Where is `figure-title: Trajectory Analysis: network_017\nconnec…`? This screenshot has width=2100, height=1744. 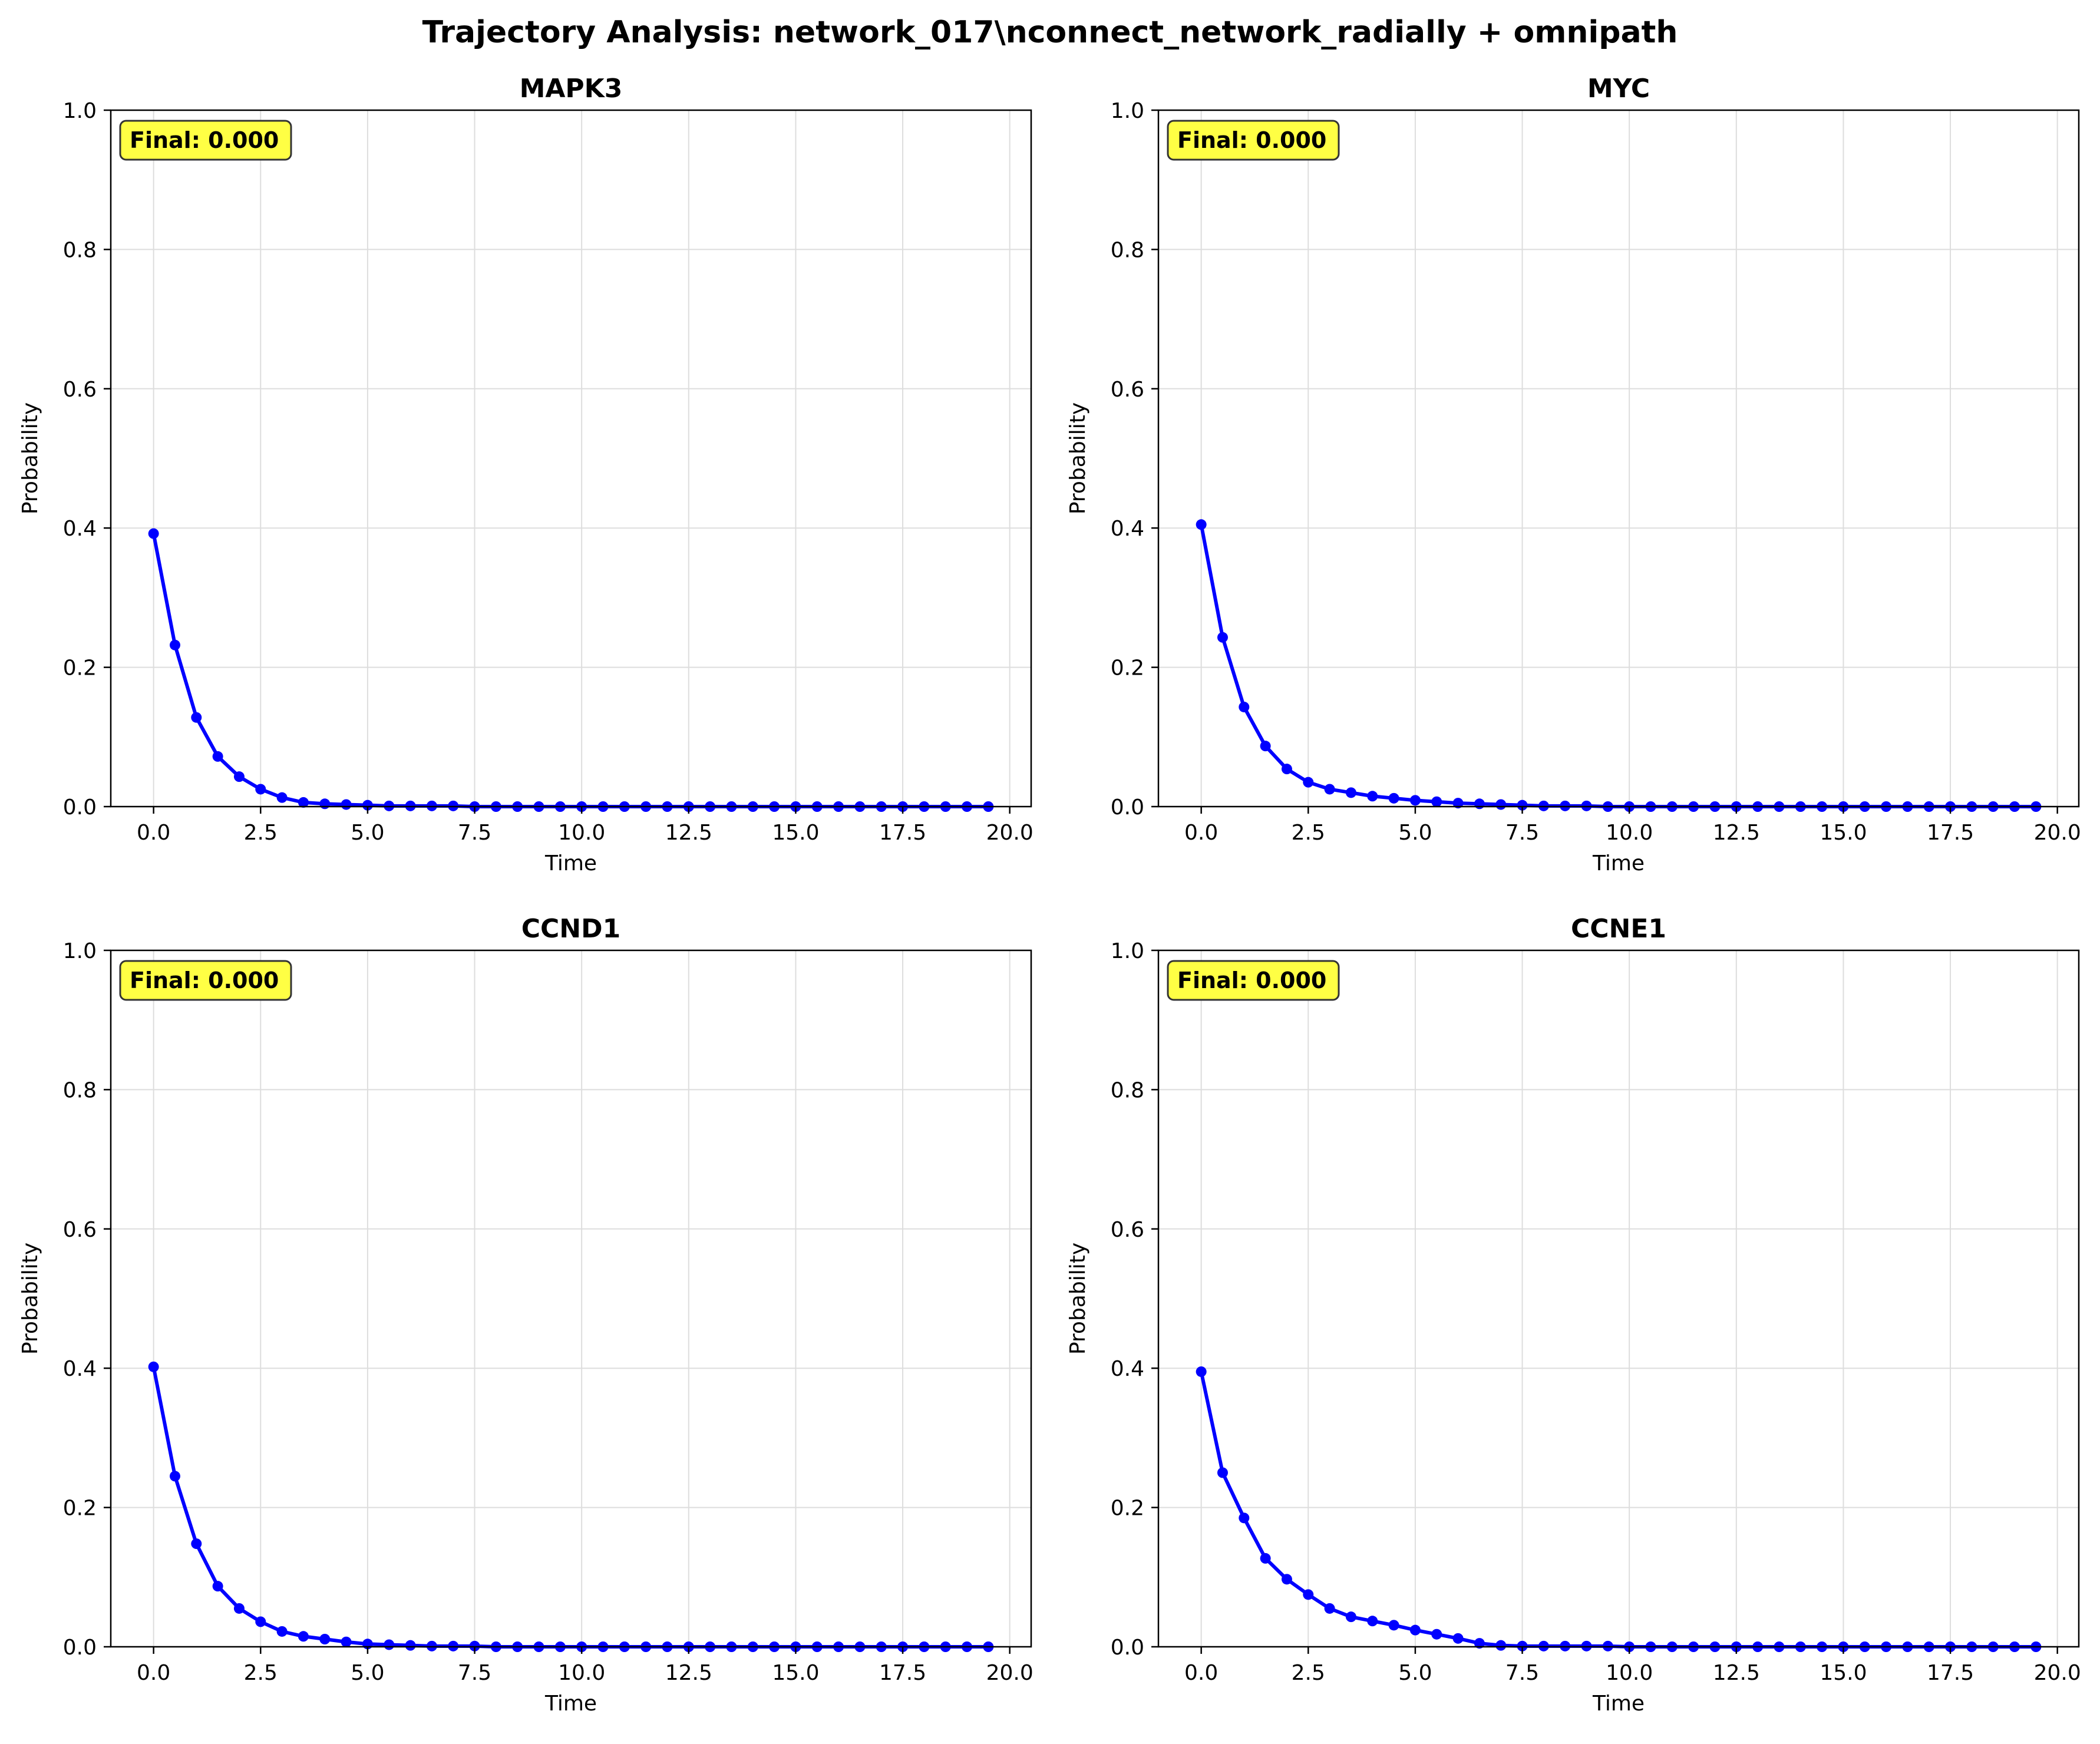 figure-title: Trajectory Analysis: network_017\nconnec… is located at coordinates (1050, 32).